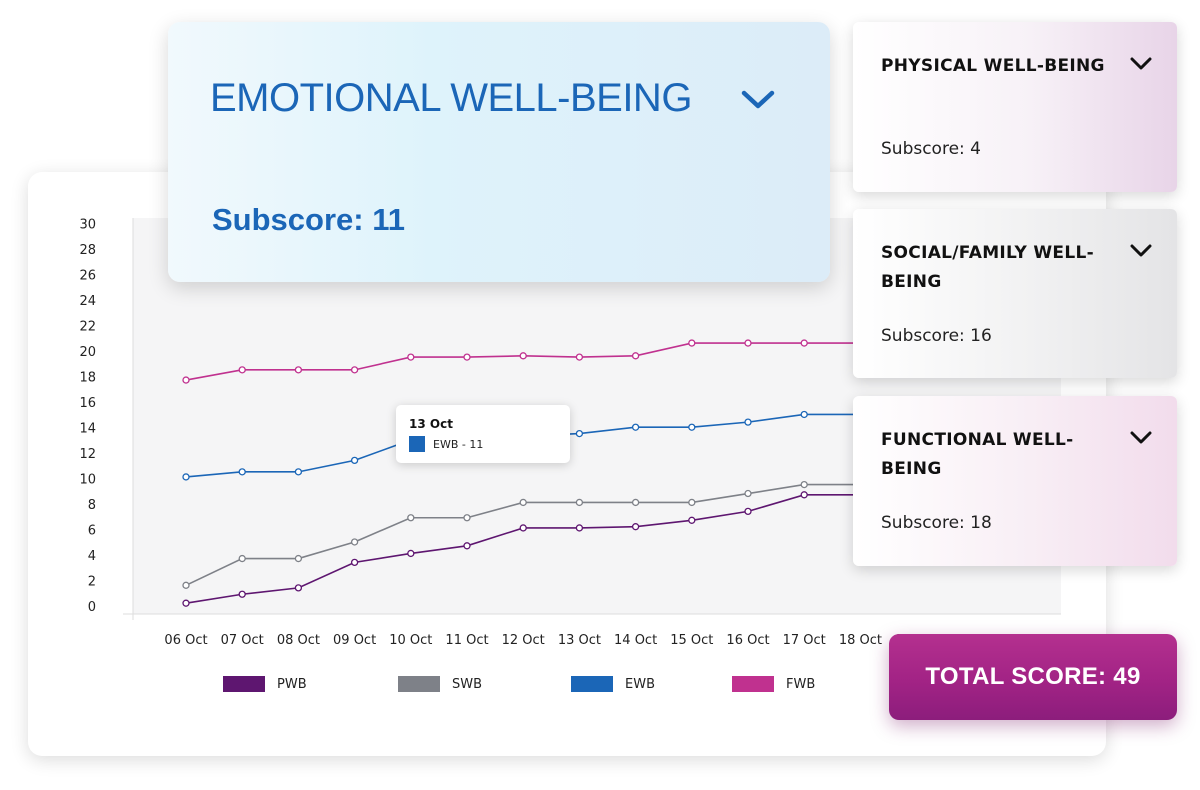 The image size is (1200, 790). I want to click on chart-tooltip: 13 Oct EWB - 11, so click(483, 434).